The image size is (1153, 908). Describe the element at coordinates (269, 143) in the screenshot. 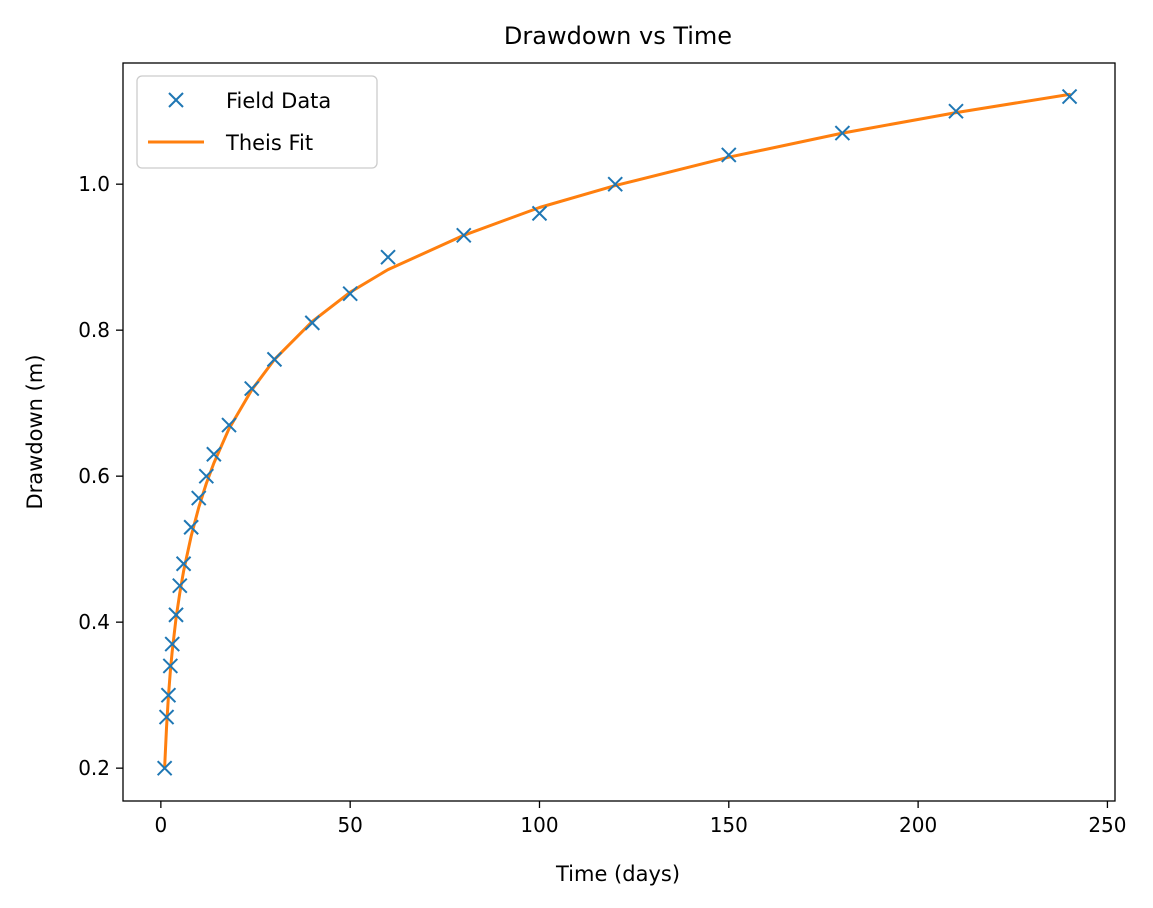

I see `legend-label: Theis Fit` at that location.